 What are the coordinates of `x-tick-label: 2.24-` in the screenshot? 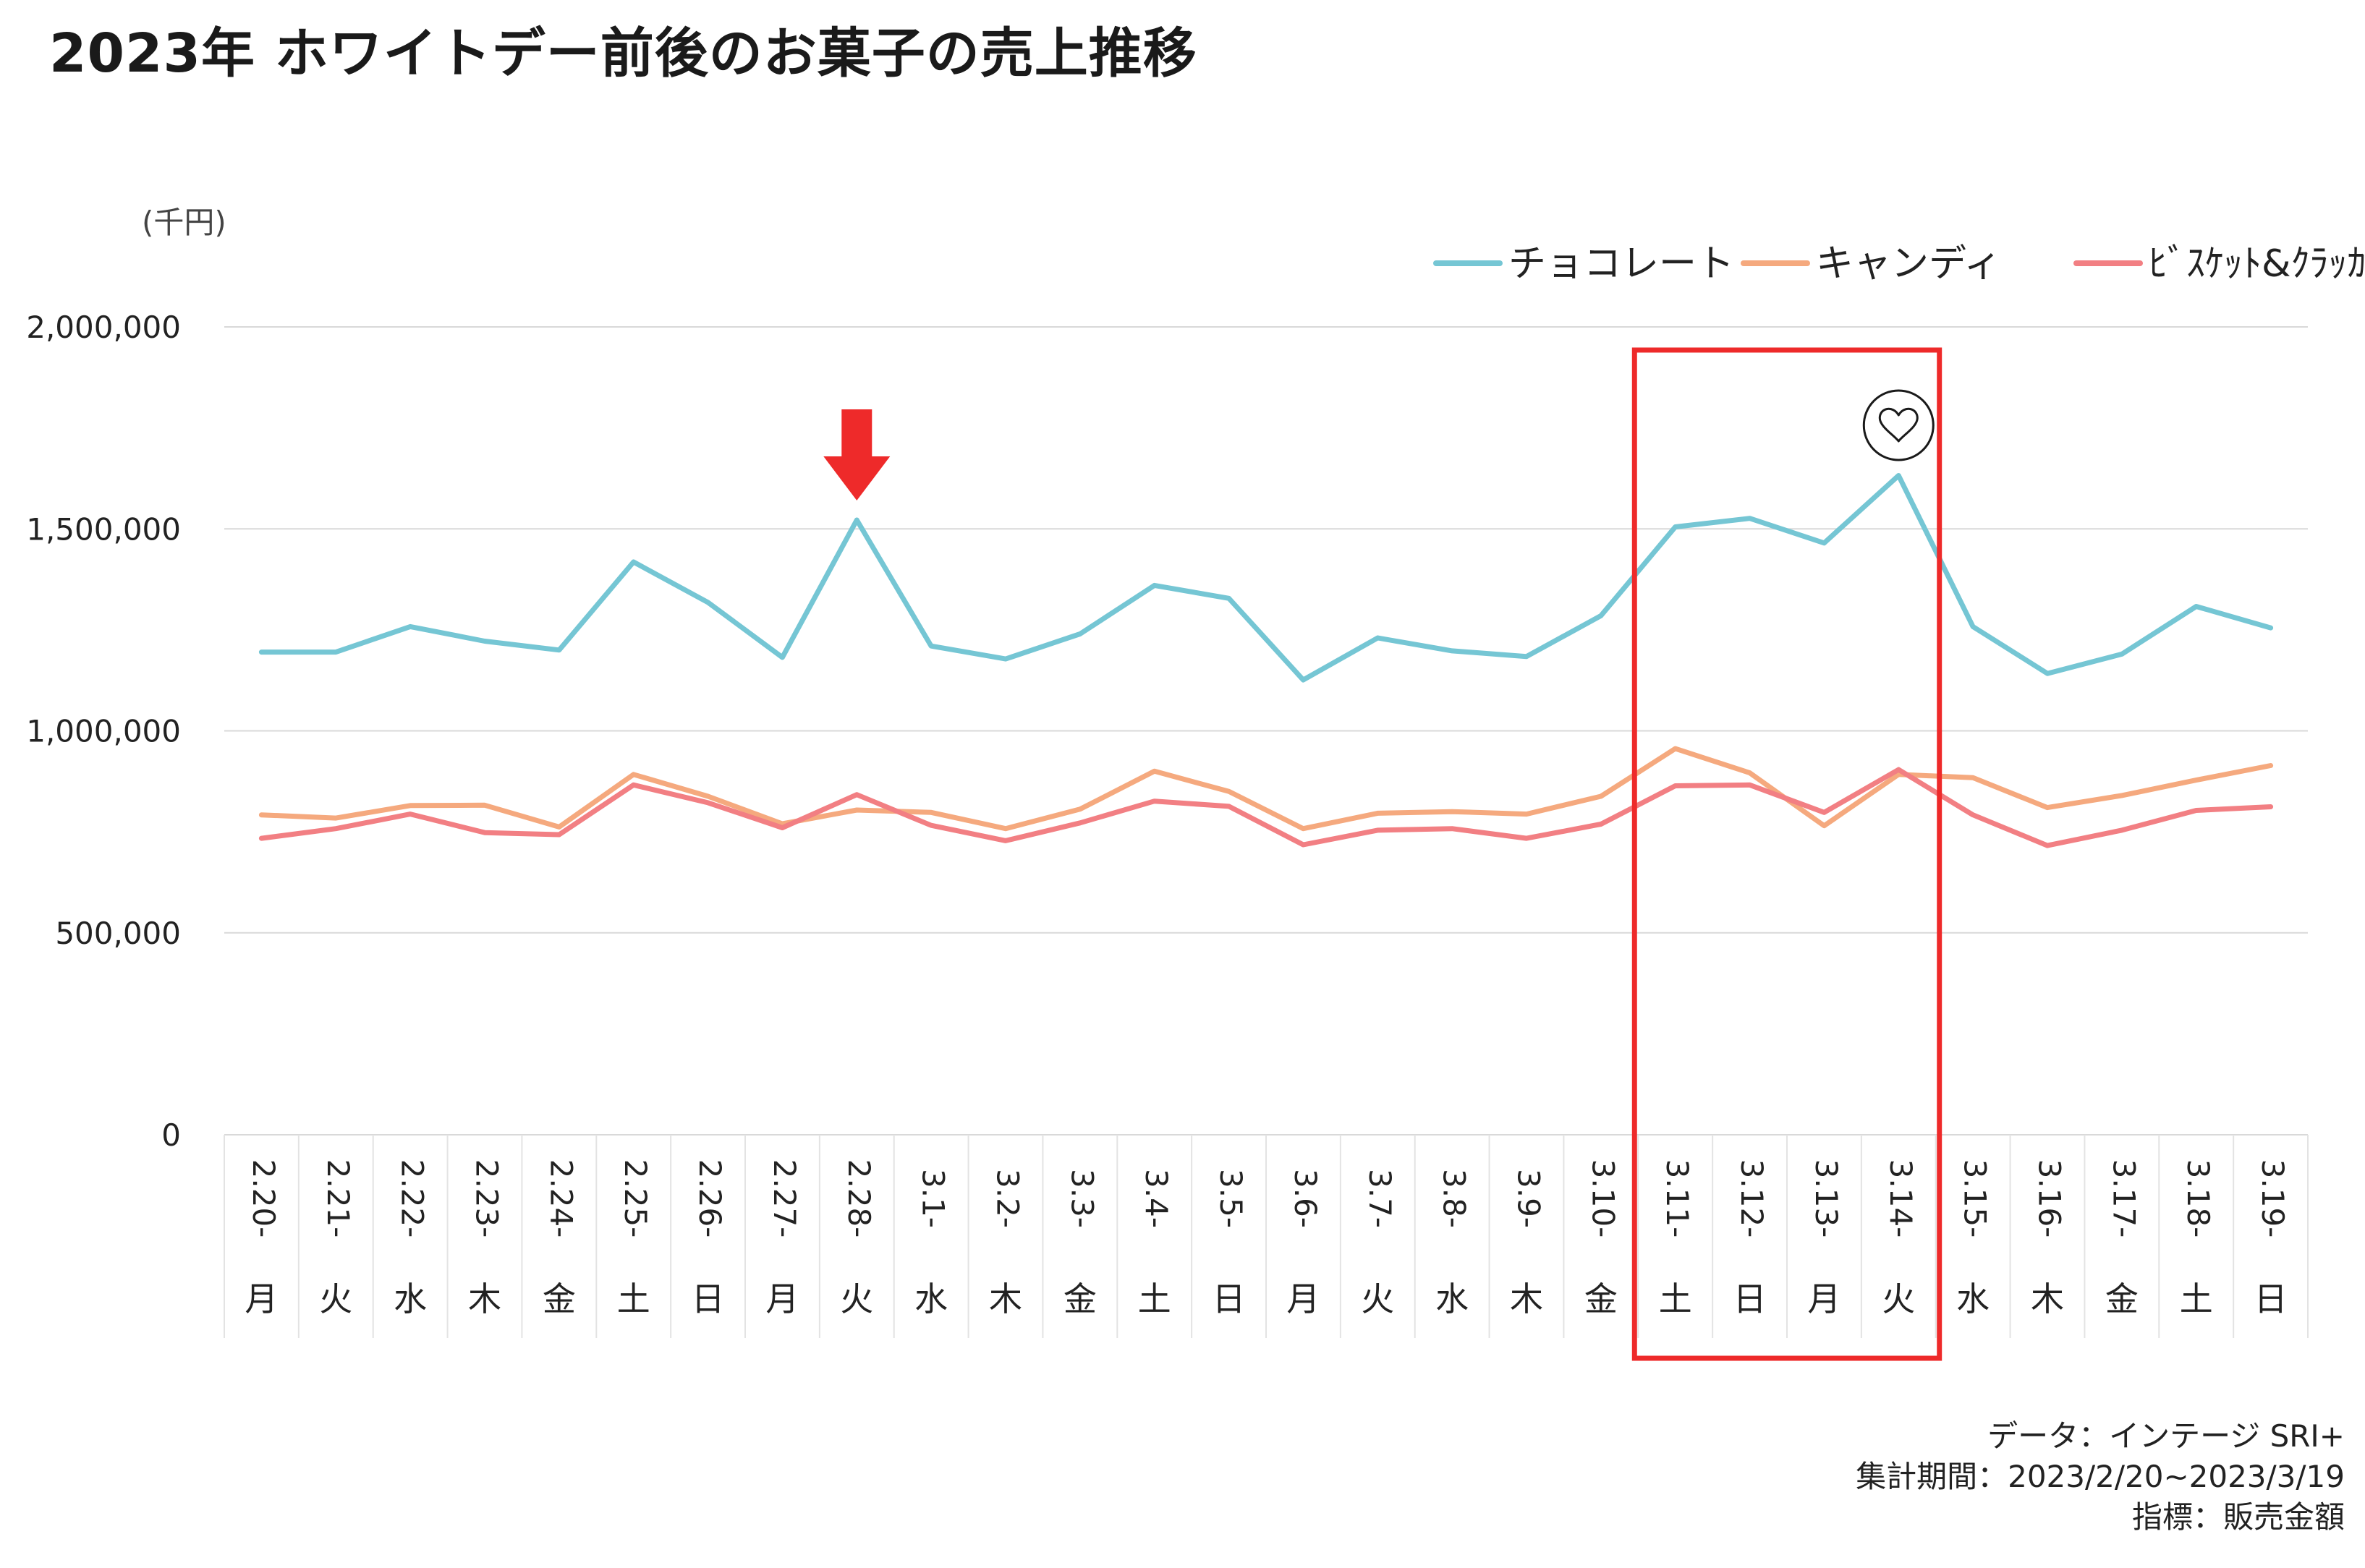 It's located at (561, 1198).